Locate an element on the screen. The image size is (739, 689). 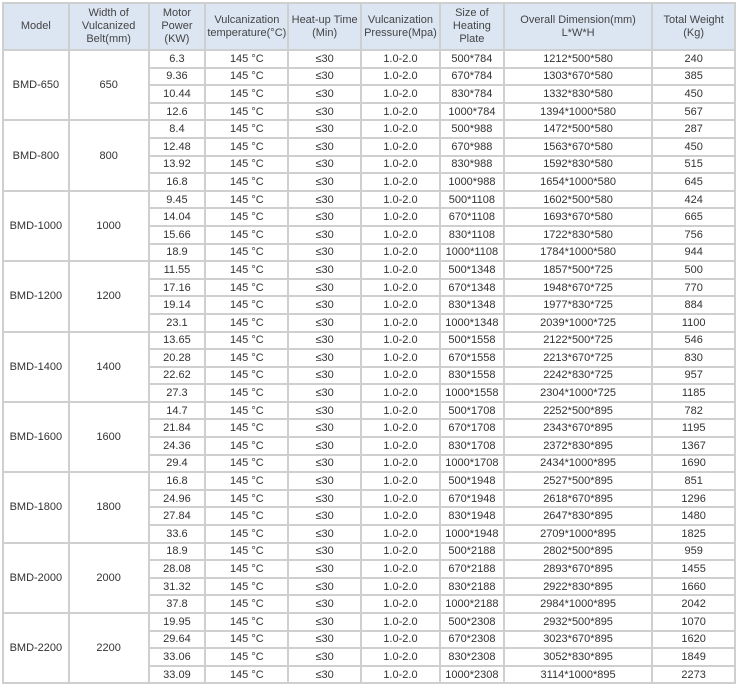
model-cell: BMD-2200 is located at coordinates (36, 648).